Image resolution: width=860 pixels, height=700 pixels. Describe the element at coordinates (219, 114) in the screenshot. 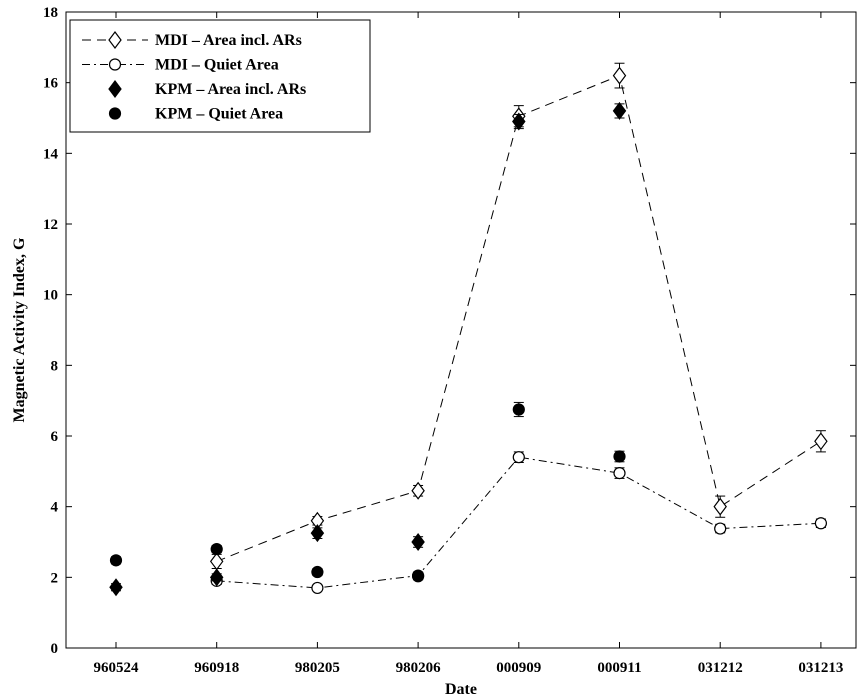

I see `legend-entry-label: KPM – Quiet Area` at that location.